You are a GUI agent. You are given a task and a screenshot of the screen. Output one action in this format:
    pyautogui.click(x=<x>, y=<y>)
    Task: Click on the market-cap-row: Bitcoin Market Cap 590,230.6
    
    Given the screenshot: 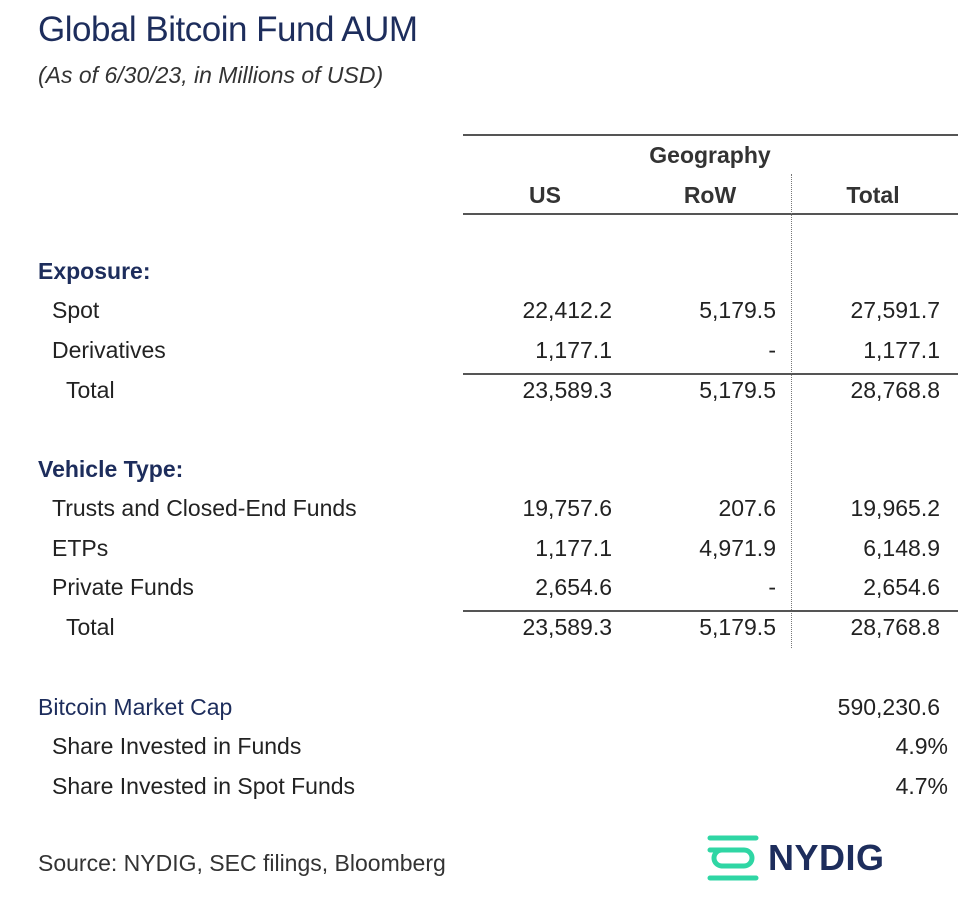 What is the action you would take?
    pyautogui.click(x=488, y=710)
    